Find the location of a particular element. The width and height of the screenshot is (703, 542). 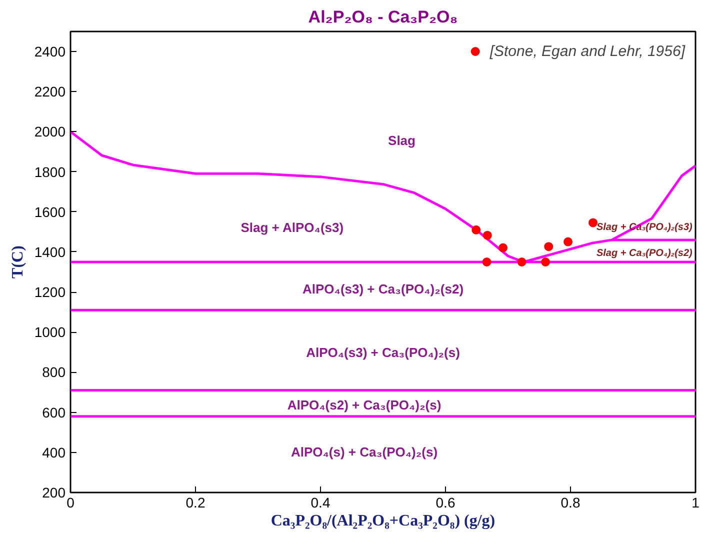

x-tick-label: 0.6 is located at coordinates (446, 502).